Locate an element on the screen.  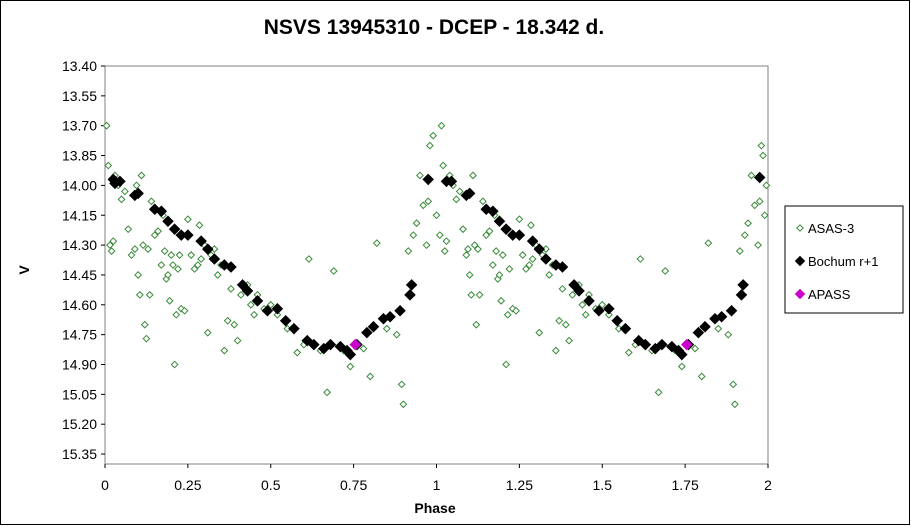
x-axis: 0 0.25 0.5 0.75 1 1.25 1.5 1.75 2 is located at coordinates (436, 478).